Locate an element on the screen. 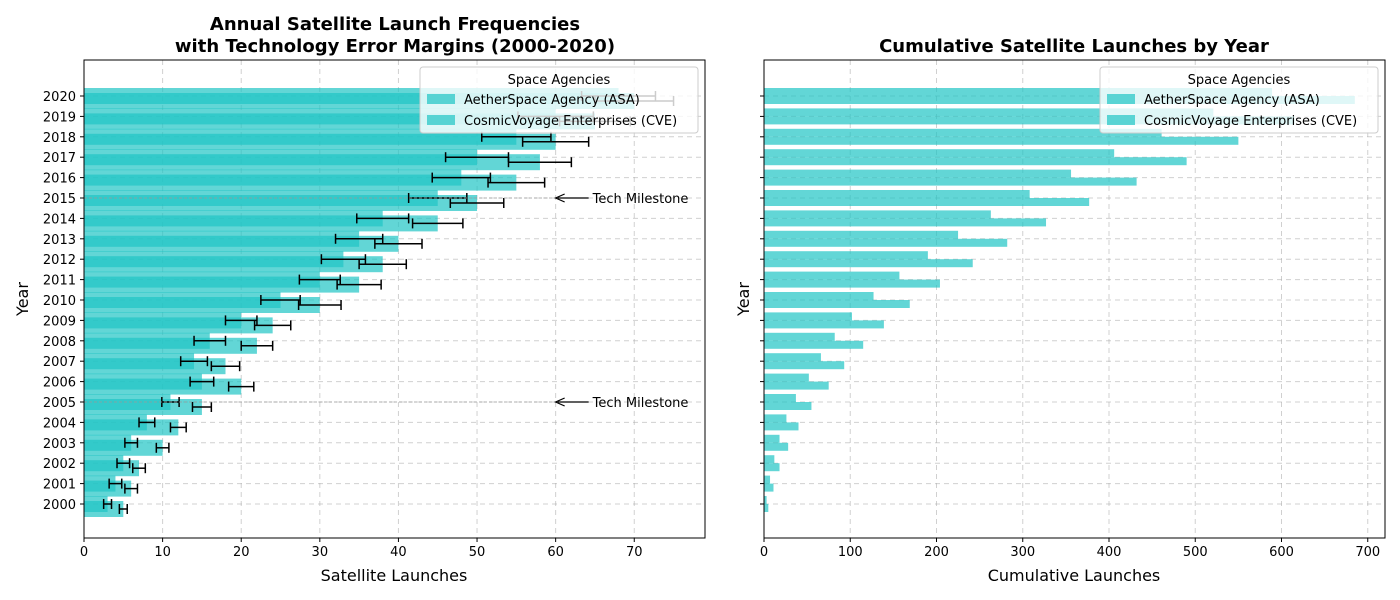  right-legend-label-asa: AetherSpace Agency (ASA) is located at coordinates (1232, 100).